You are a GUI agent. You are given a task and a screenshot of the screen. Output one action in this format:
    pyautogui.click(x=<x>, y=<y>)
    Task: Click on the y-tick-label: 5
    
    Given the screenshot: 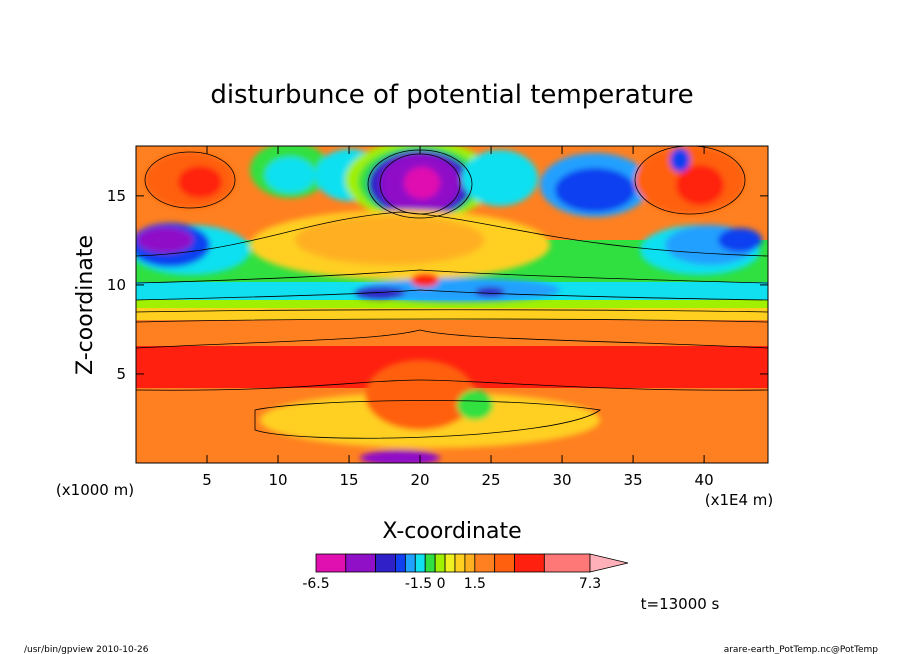 What is the action you would take?
    pyautogui.click(x=121, y=374)
    